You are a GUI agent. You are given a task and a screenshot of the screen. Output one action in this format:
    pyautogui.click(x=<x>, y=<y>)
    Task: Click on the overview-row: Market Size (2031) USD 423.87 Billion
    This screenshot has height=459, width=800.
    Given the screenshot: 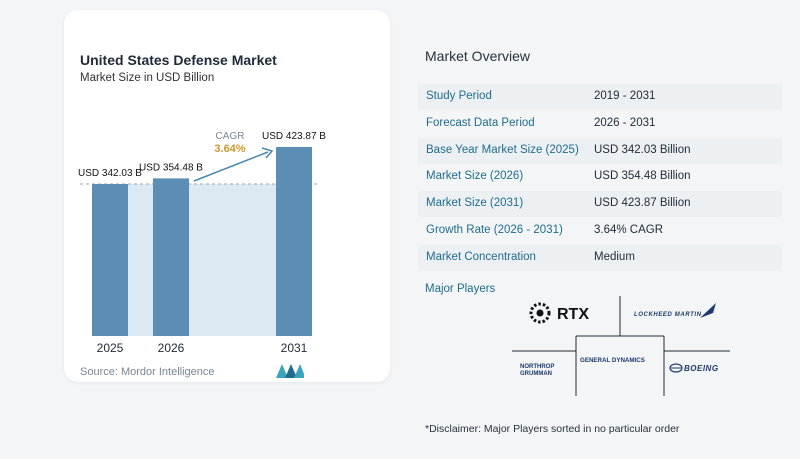 What is the action you would take?
    pyautogui.click(x=600, y=204)
    